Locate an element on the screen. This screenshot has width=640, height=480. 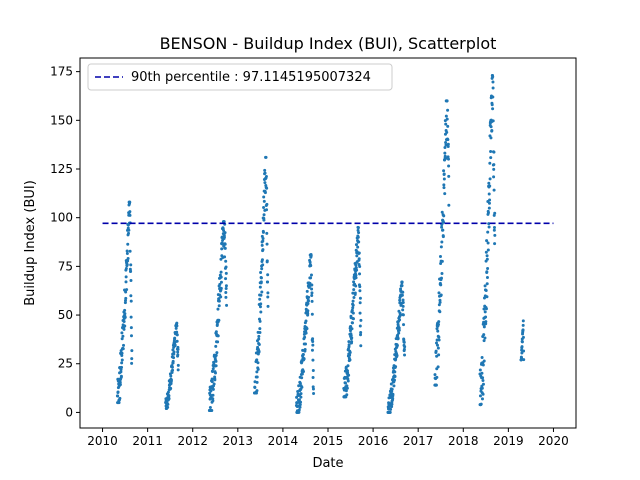
x-tick-label: 2017 is located at coordinates (418, 441).